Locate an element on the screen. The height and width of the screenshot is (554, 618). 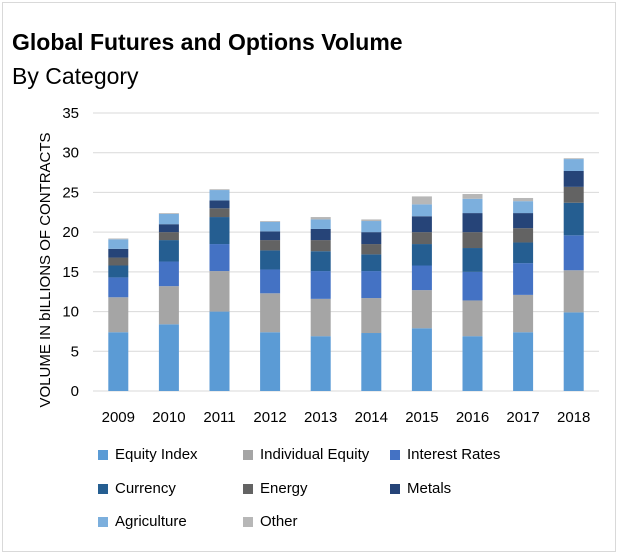
y-tick-label: 35 is located at coordinates (70, 113).